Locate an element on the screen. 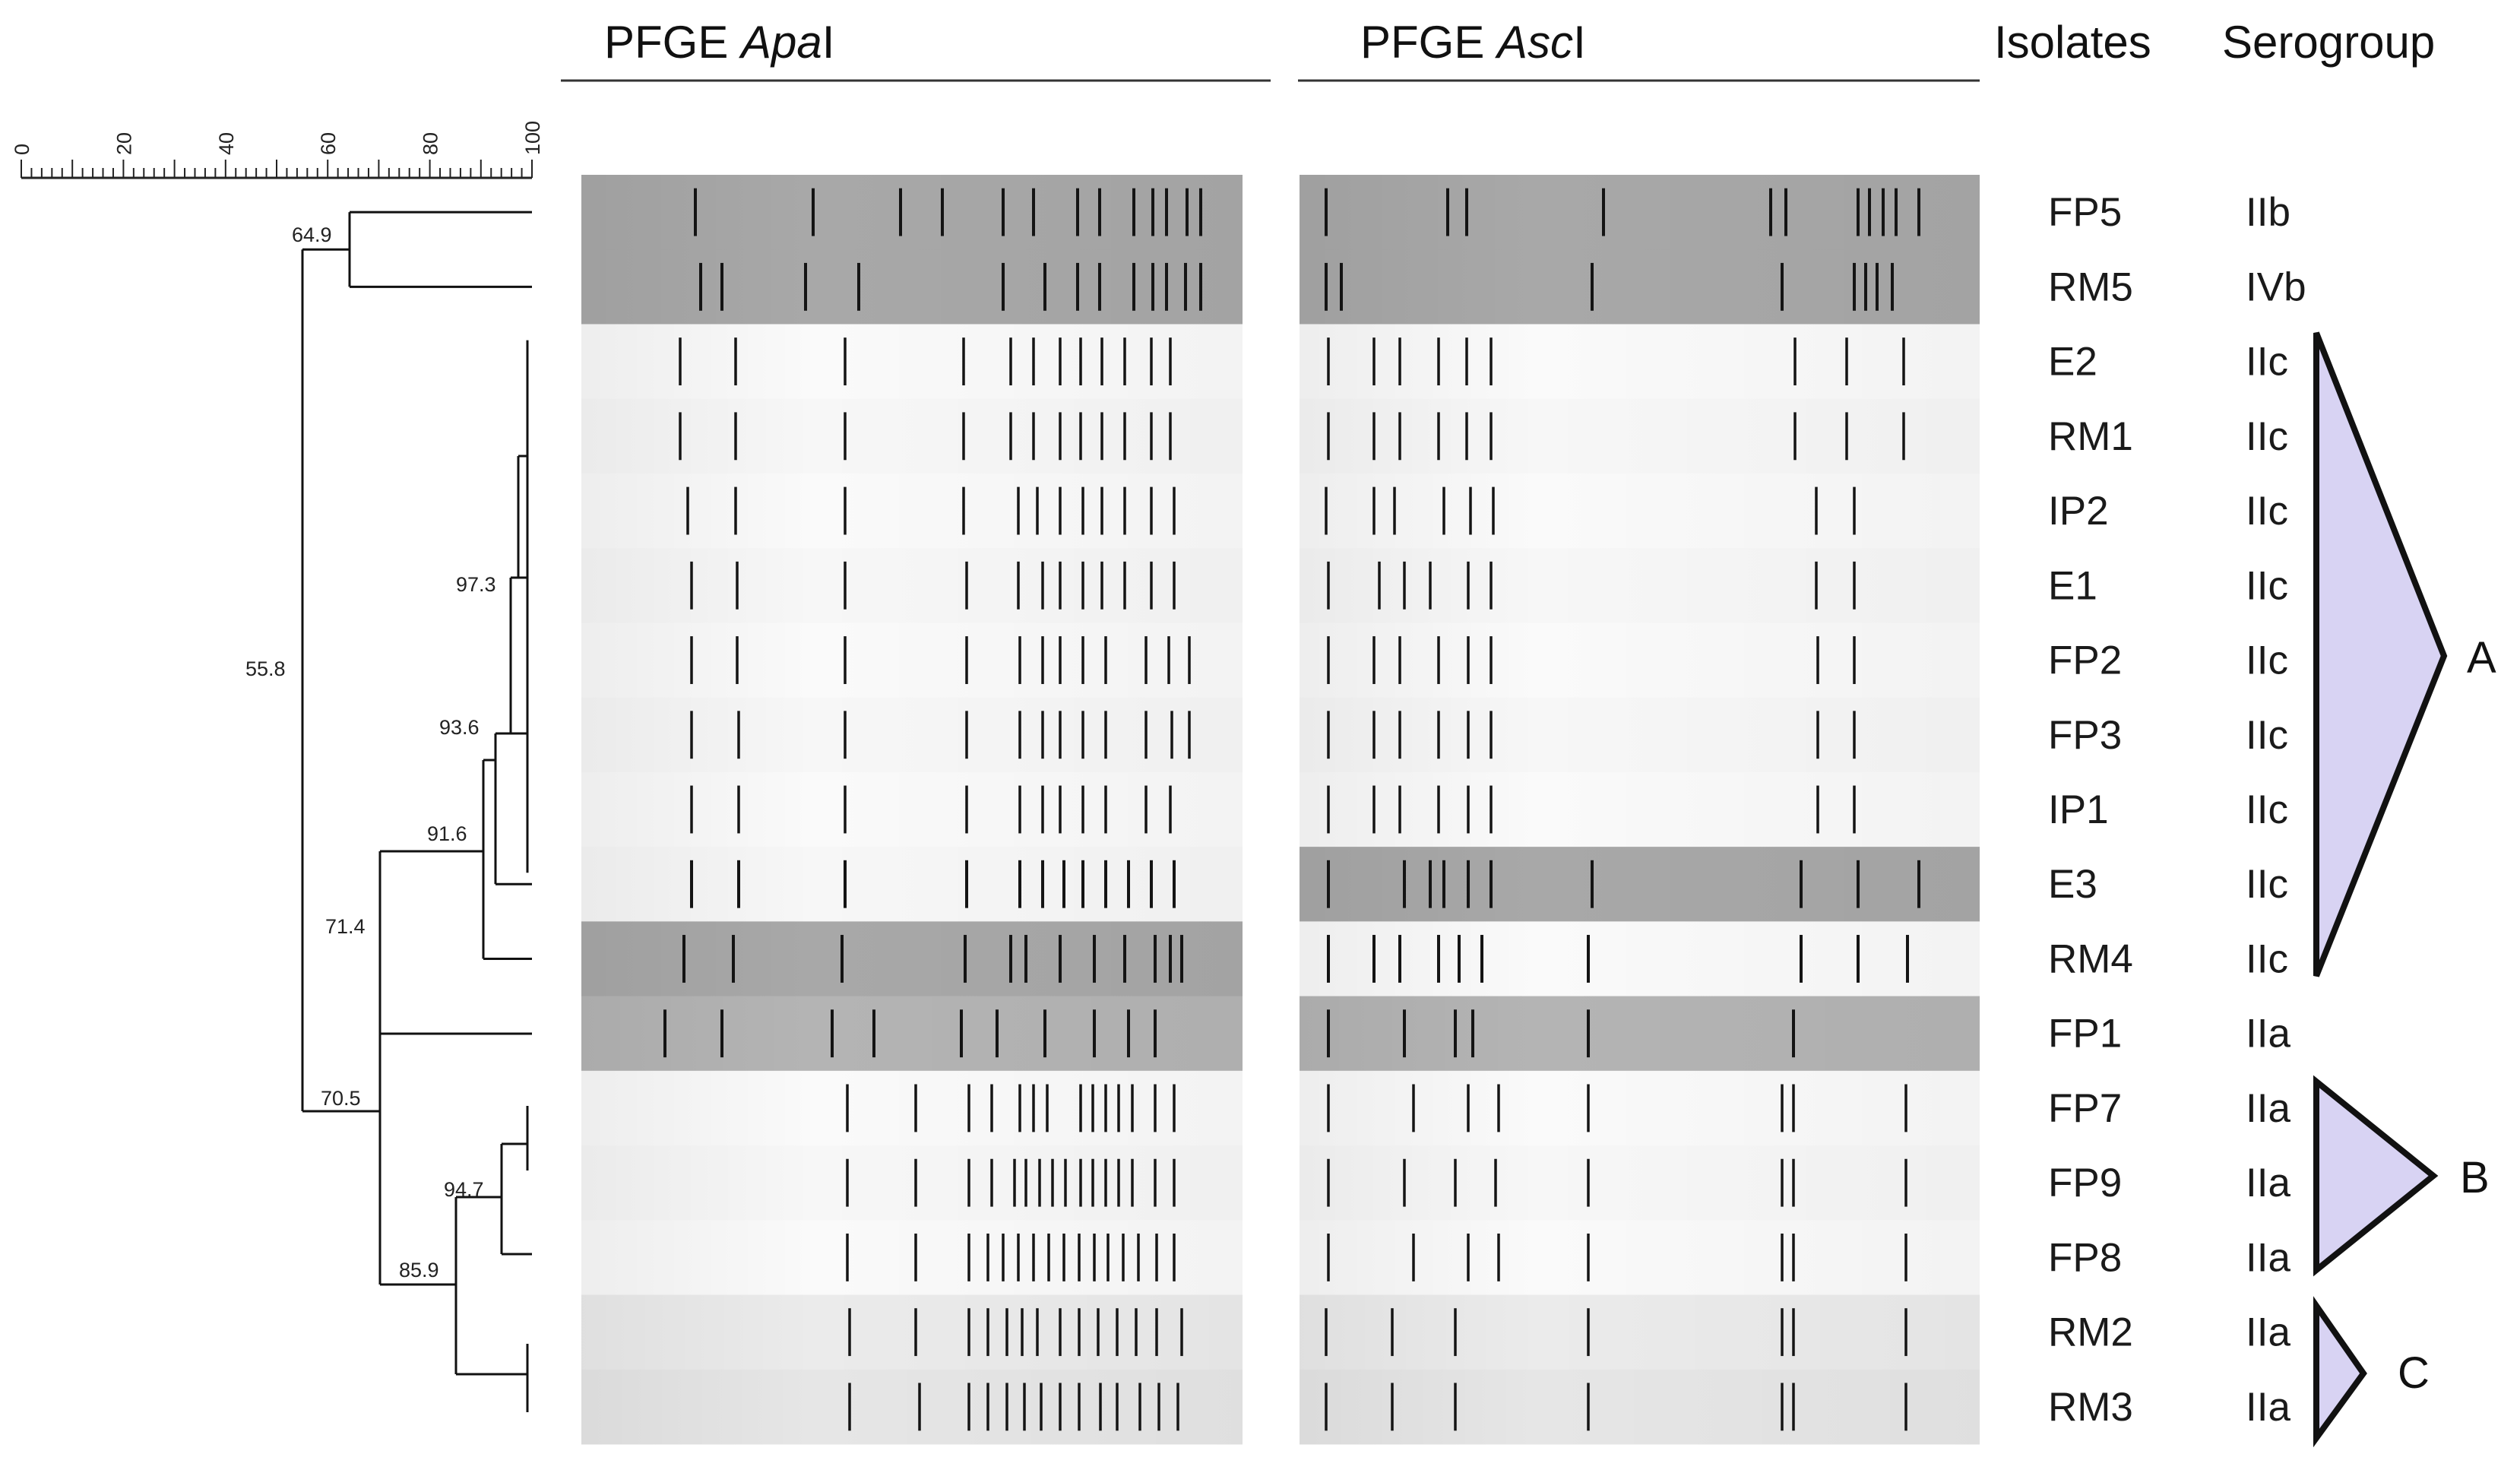 The height and width of the screenshot is (1473, 2520). isolate-label: FP3 is located at coordinates (2085, 735).